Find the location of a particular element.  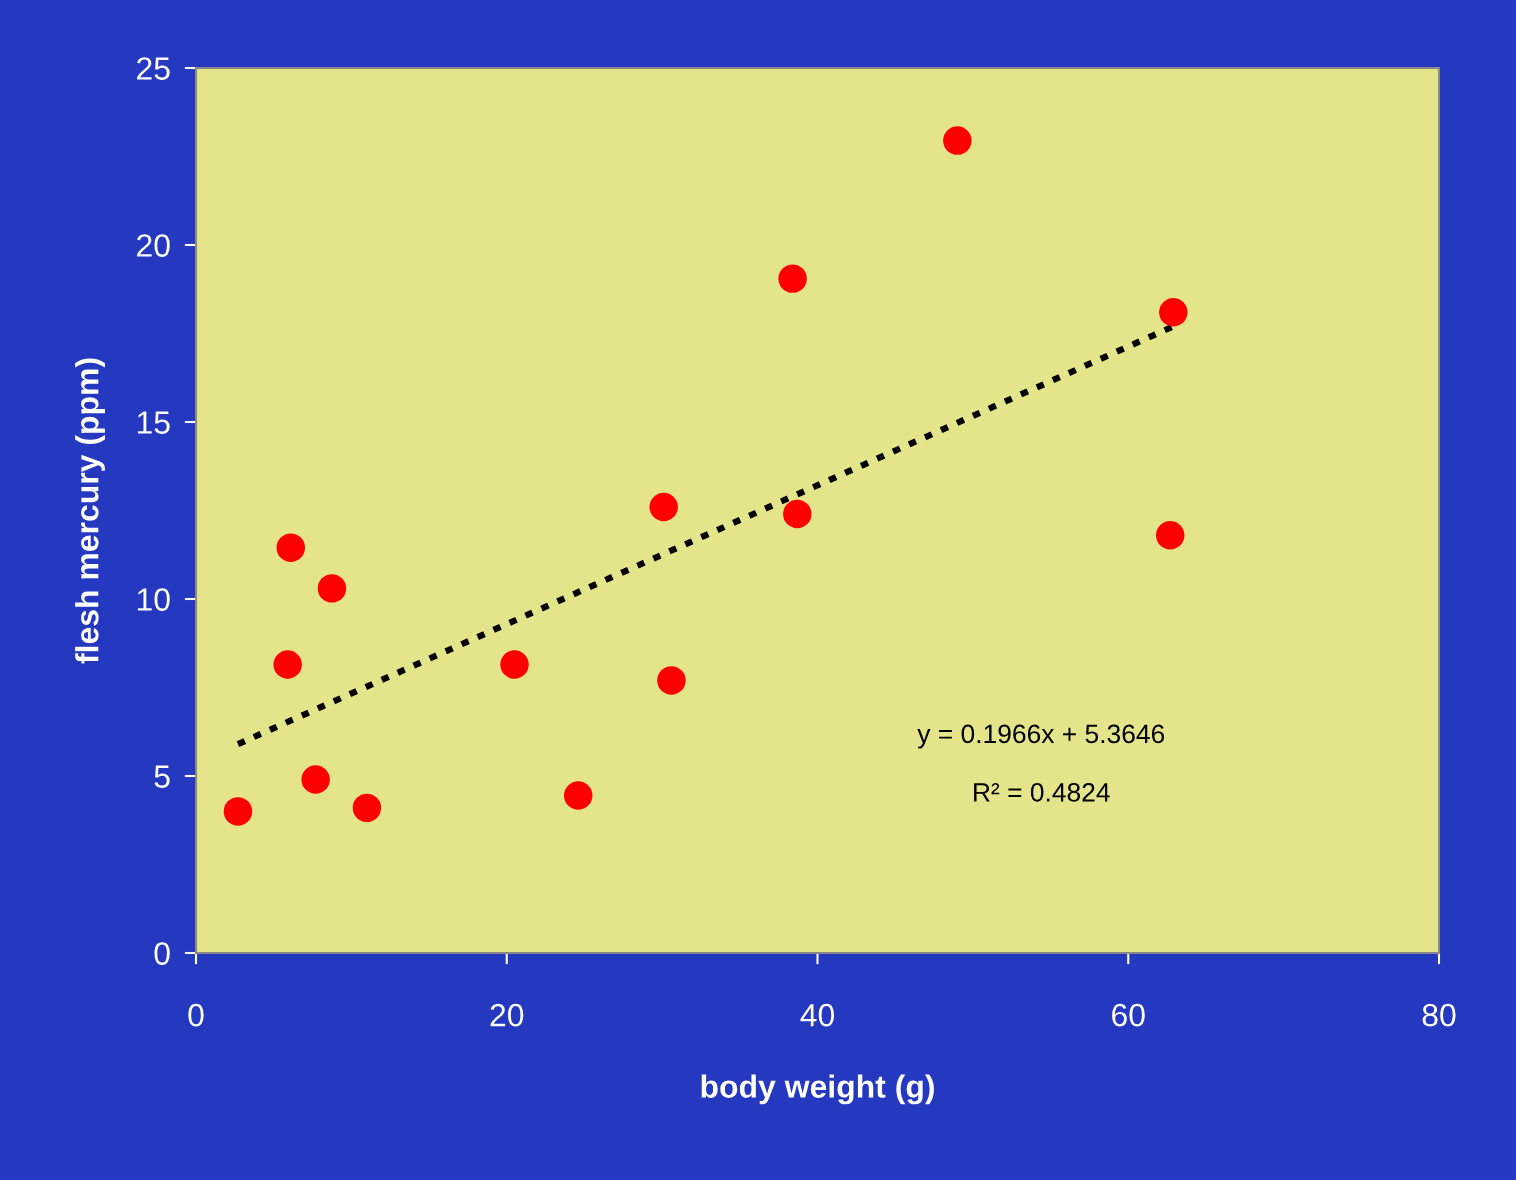

annotation: R² = 0.4824 is located at coordinates (1042, 792).